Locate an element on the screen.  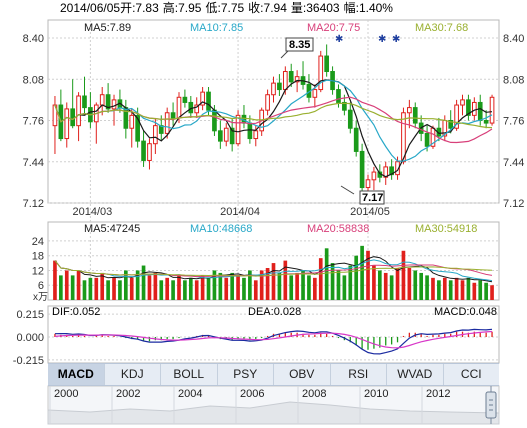
tab-rsi: RSI is located at coordinates (359, 374).